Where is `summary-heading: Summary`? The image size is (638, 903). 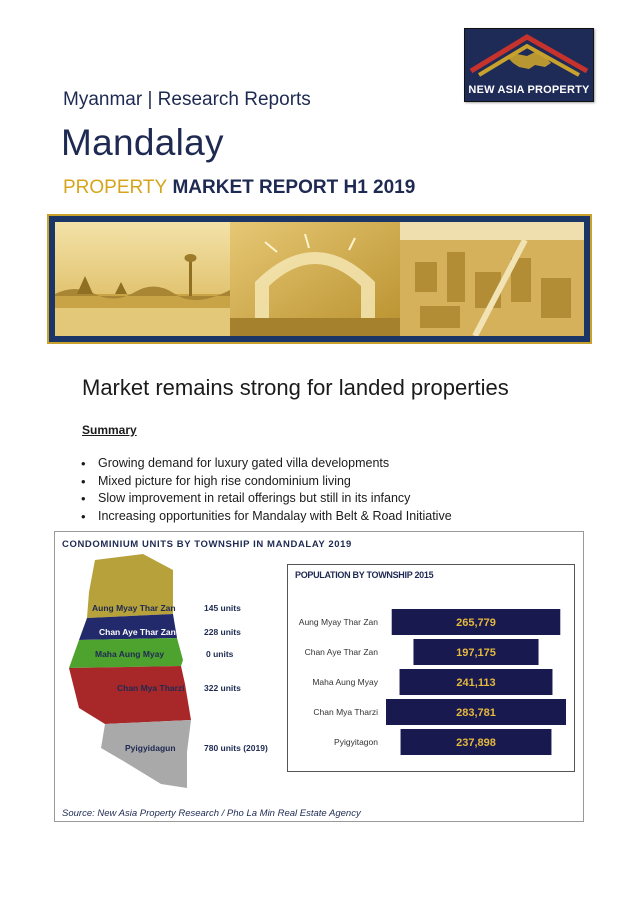
summary-heading: Summary is located at coordinates (109, 430).